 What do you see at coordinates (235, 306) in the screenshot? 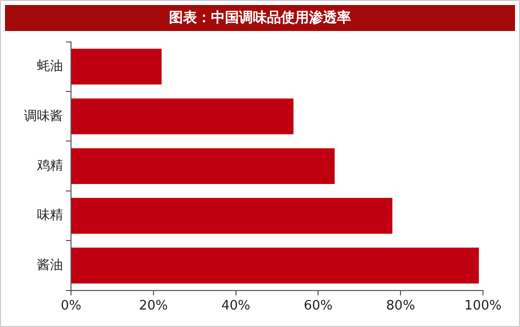
I see `x-tick-label: 40%` at bounding box center [235, 306].